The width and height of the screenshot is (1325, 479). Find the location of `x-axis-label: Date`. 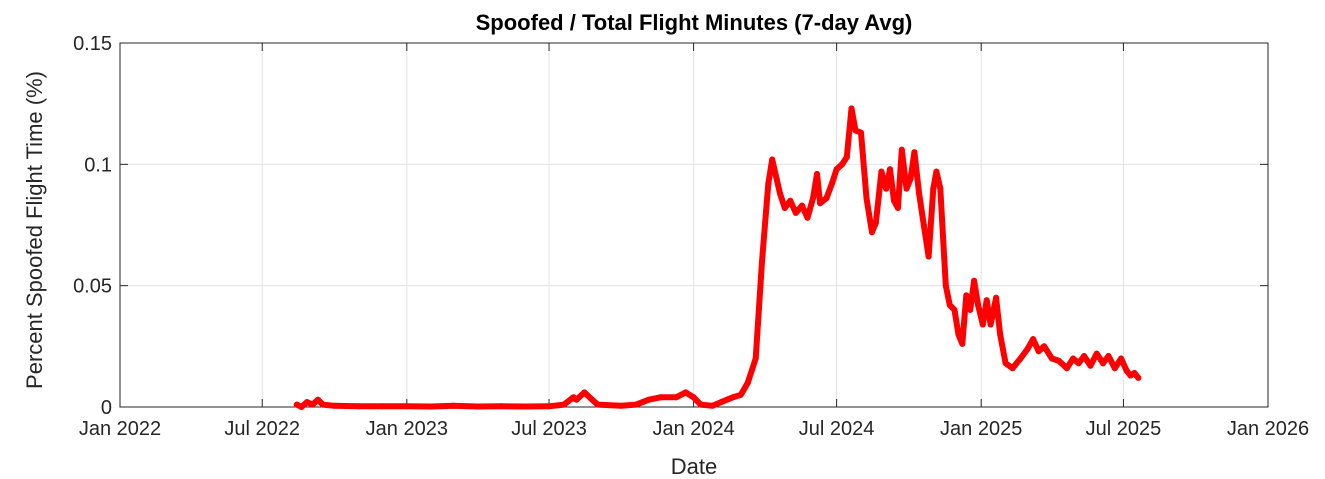

x-axis-label: Date is located at coordinates (694, 466).